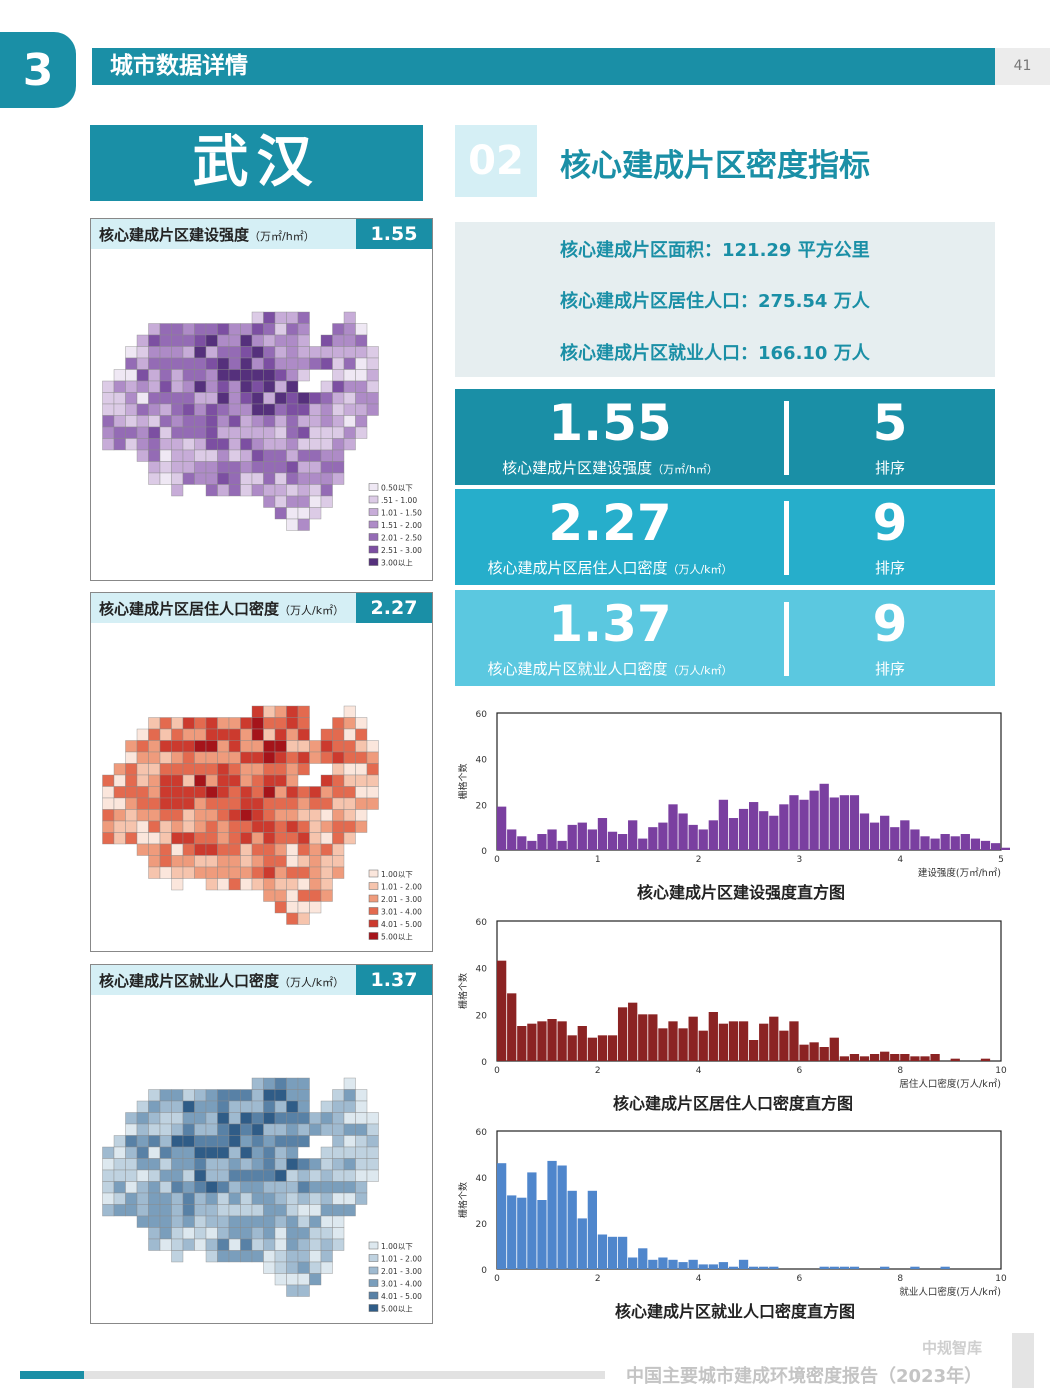  Describe the element at coordinates (800, 1279) in the screenshot. I see `x-tick-label: 6` at that location.